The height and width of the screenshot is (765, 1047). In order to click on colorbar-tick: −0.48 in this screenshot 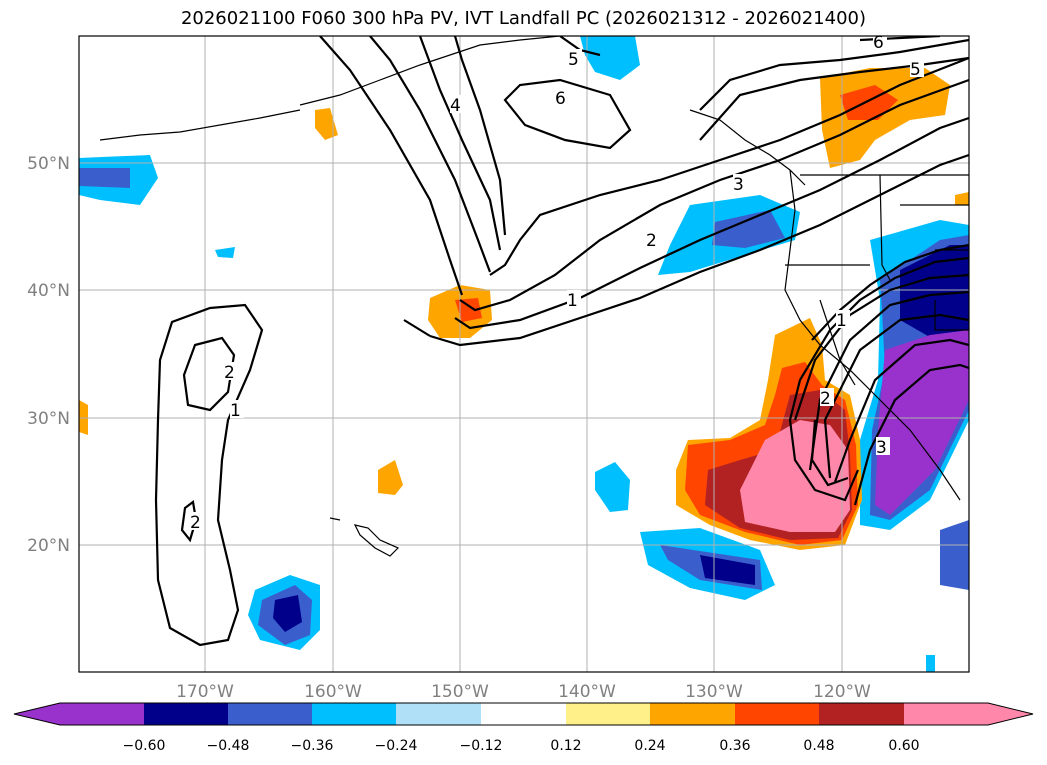, I will do `click(228, 746)`.